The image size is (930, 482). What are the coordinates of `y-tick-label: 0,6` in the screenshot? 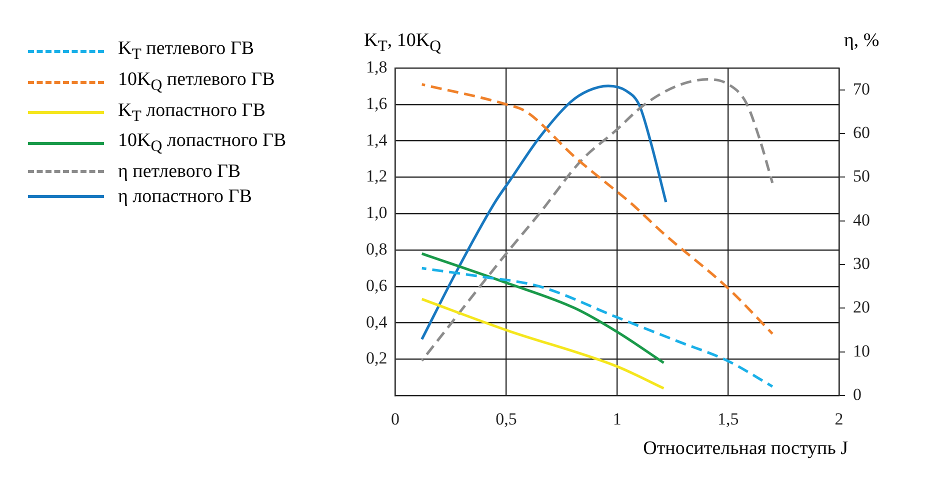 It's located at (377, 285).